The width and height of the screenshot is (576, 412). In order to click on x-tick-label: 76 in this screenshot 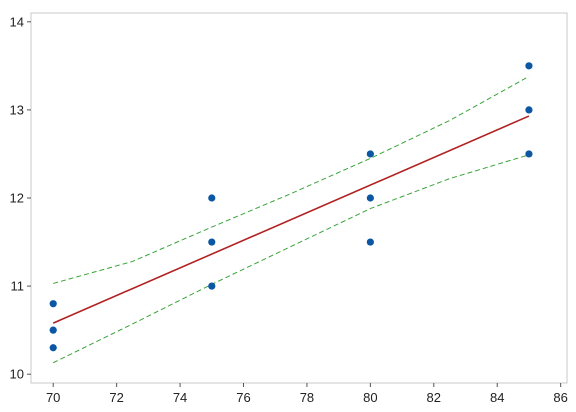, I will do `click(243, 397)`.